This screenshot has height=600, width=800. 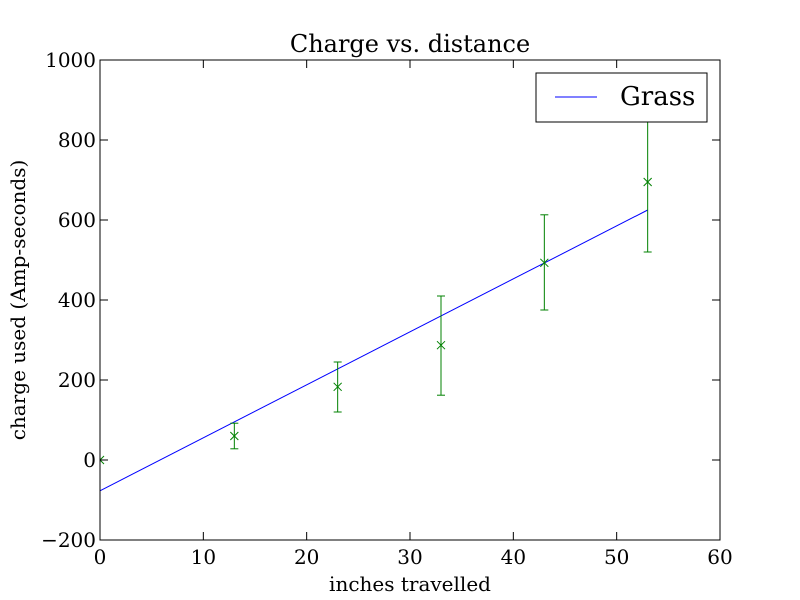 I want to click on y-tick-label: 0, so click(x=89, y=460).